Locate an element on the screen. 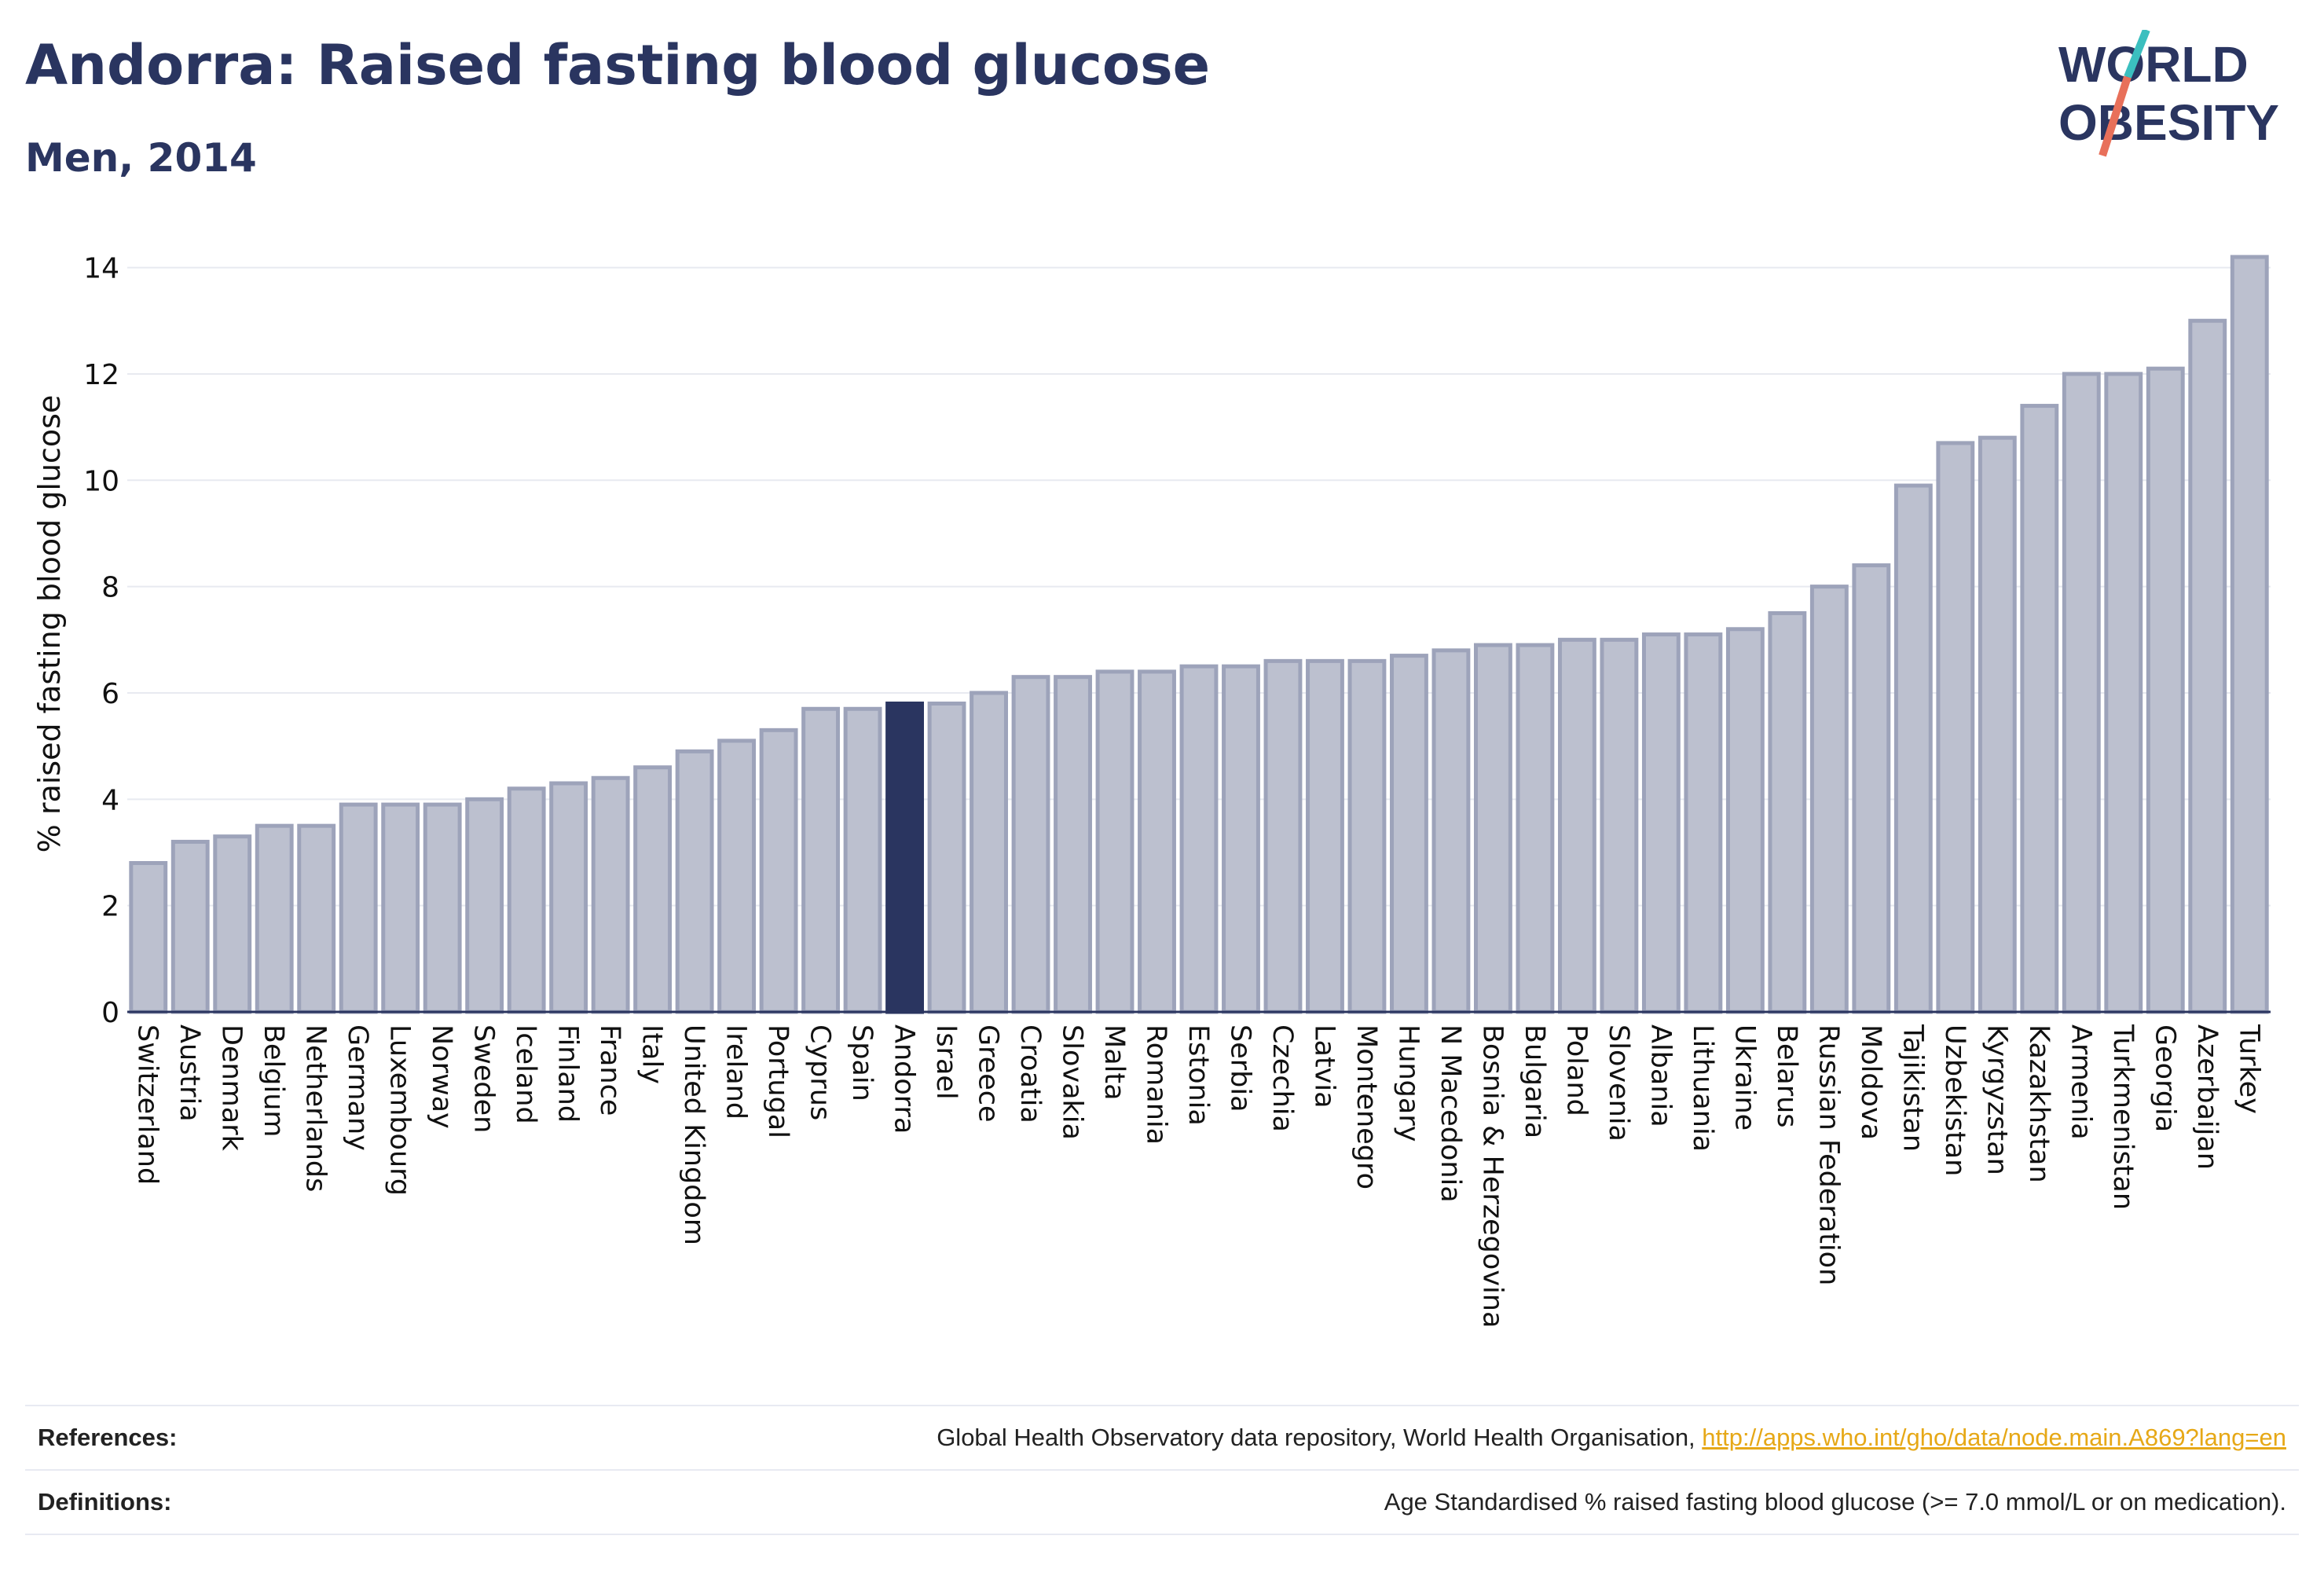  x-tick-label: Denmark is located at coordinates (231, 1088).